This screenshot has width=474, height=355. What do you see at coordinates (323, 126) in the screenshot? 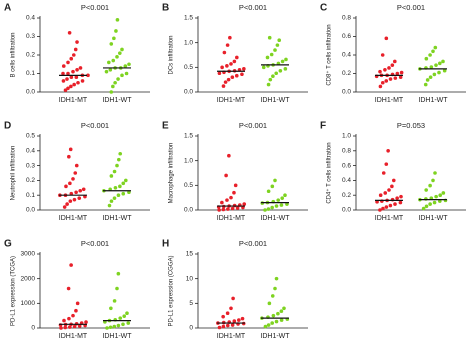
I see `panel-letter: F` at bounding box center [323, 126].